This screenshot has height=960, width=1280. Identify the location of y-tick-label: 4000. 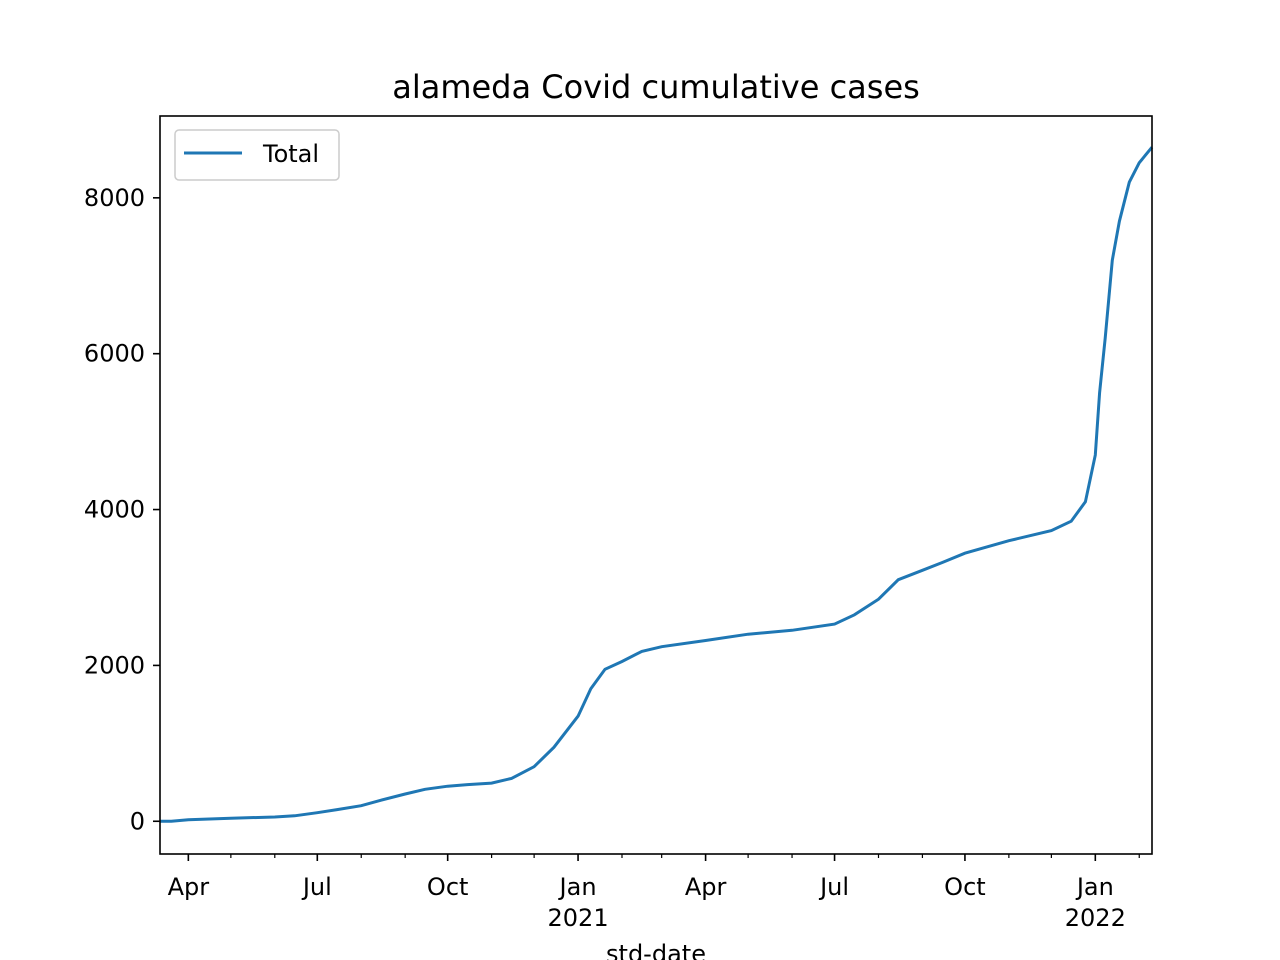
(114, 510).